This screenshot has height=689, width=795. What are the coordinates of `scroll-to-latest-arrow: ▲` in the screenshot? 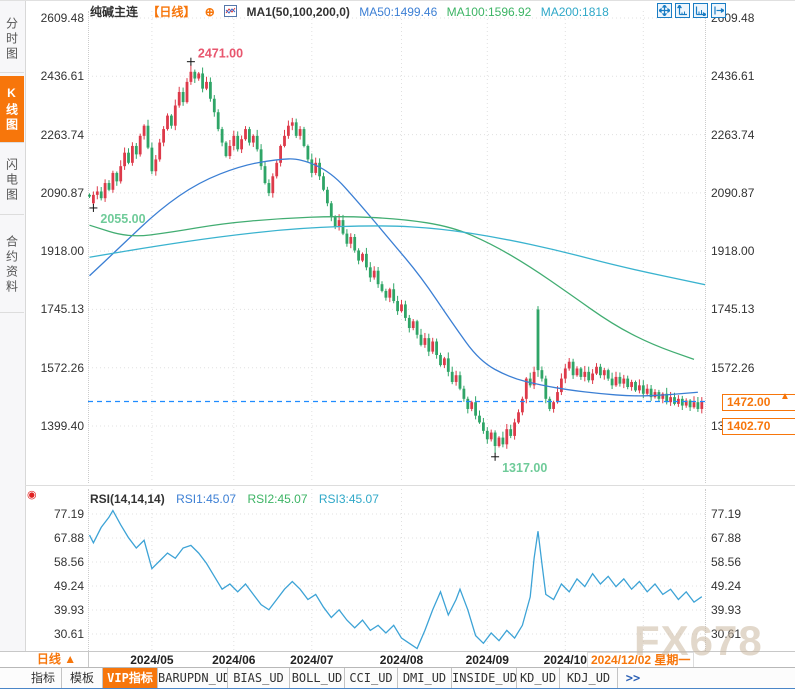 It's located at (785, 396).